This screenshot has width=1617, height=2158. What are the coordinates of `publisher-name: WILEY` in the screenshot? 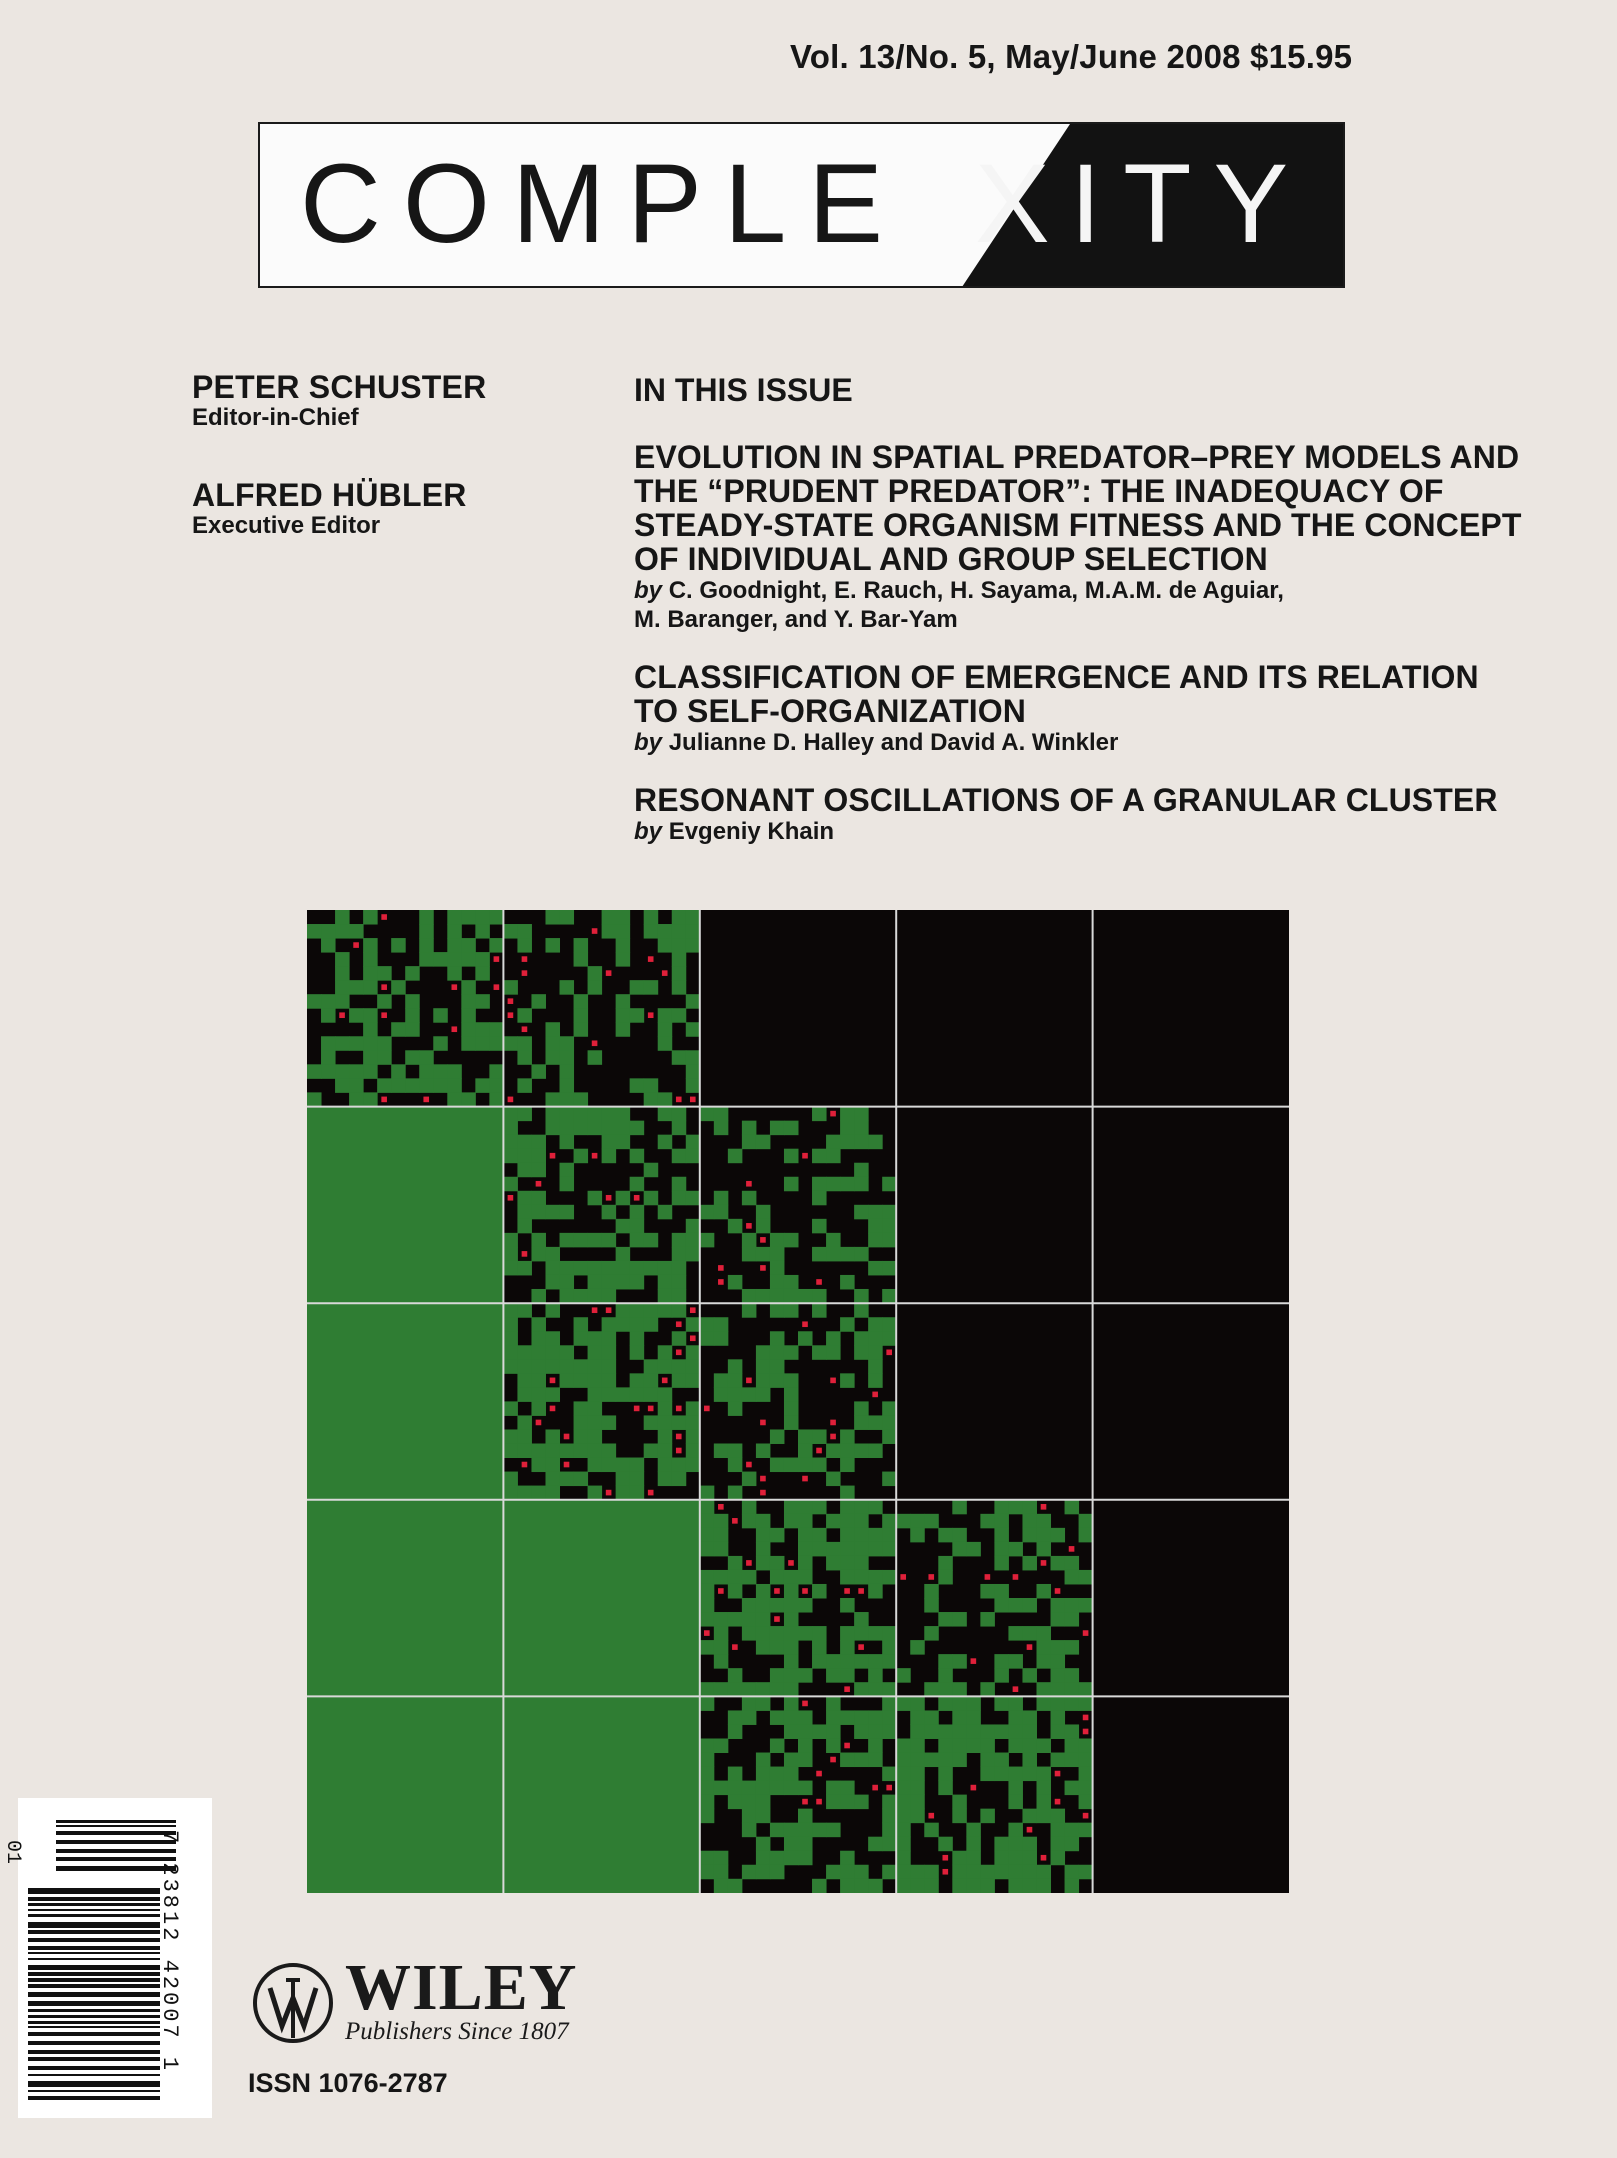 It's located at (461, 1987).